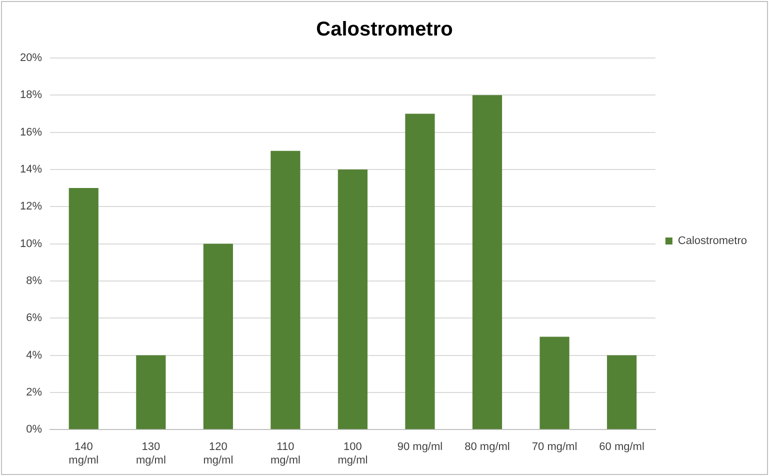  I want to click on chart-title: Calostrometro, so click(384, 29).